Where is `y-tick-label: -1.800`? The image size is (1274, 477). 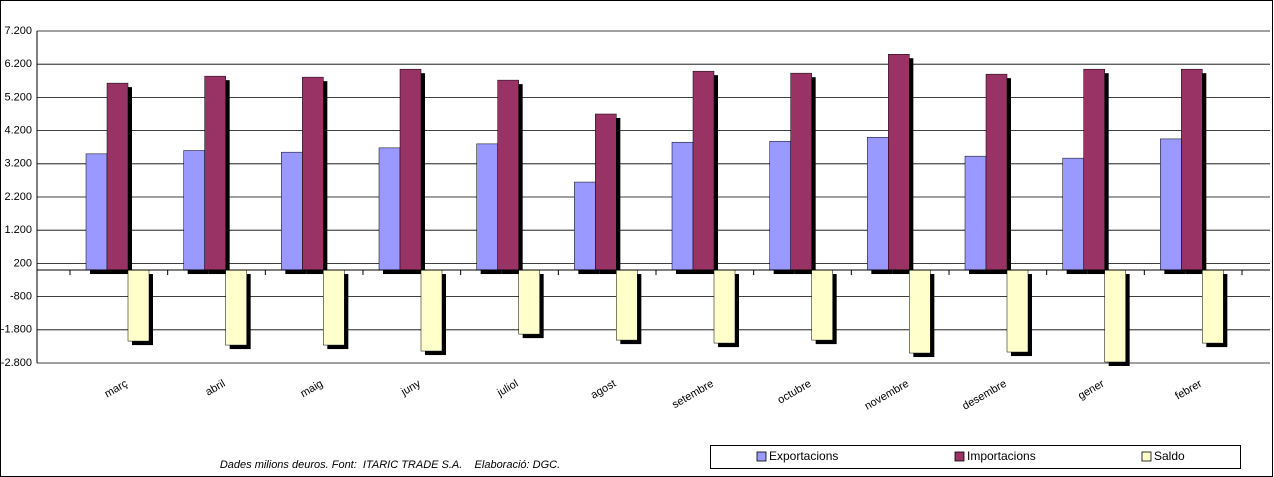 y-tick-label: -1.800 is located at coordinates (16, 330).